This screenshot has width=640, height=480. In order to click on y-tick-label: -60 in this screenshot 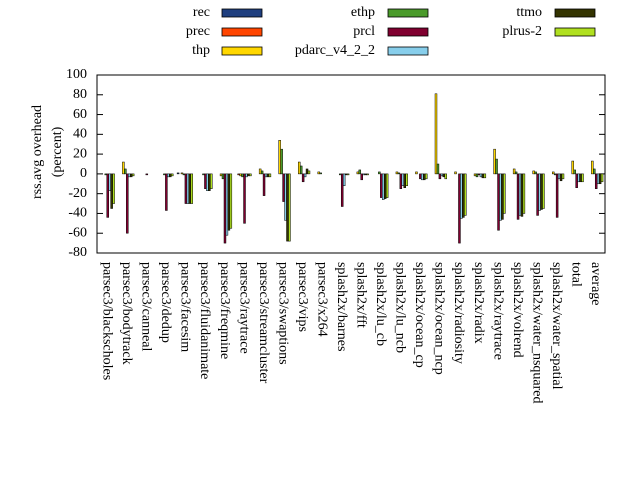, I will do `click(77, 232)`.